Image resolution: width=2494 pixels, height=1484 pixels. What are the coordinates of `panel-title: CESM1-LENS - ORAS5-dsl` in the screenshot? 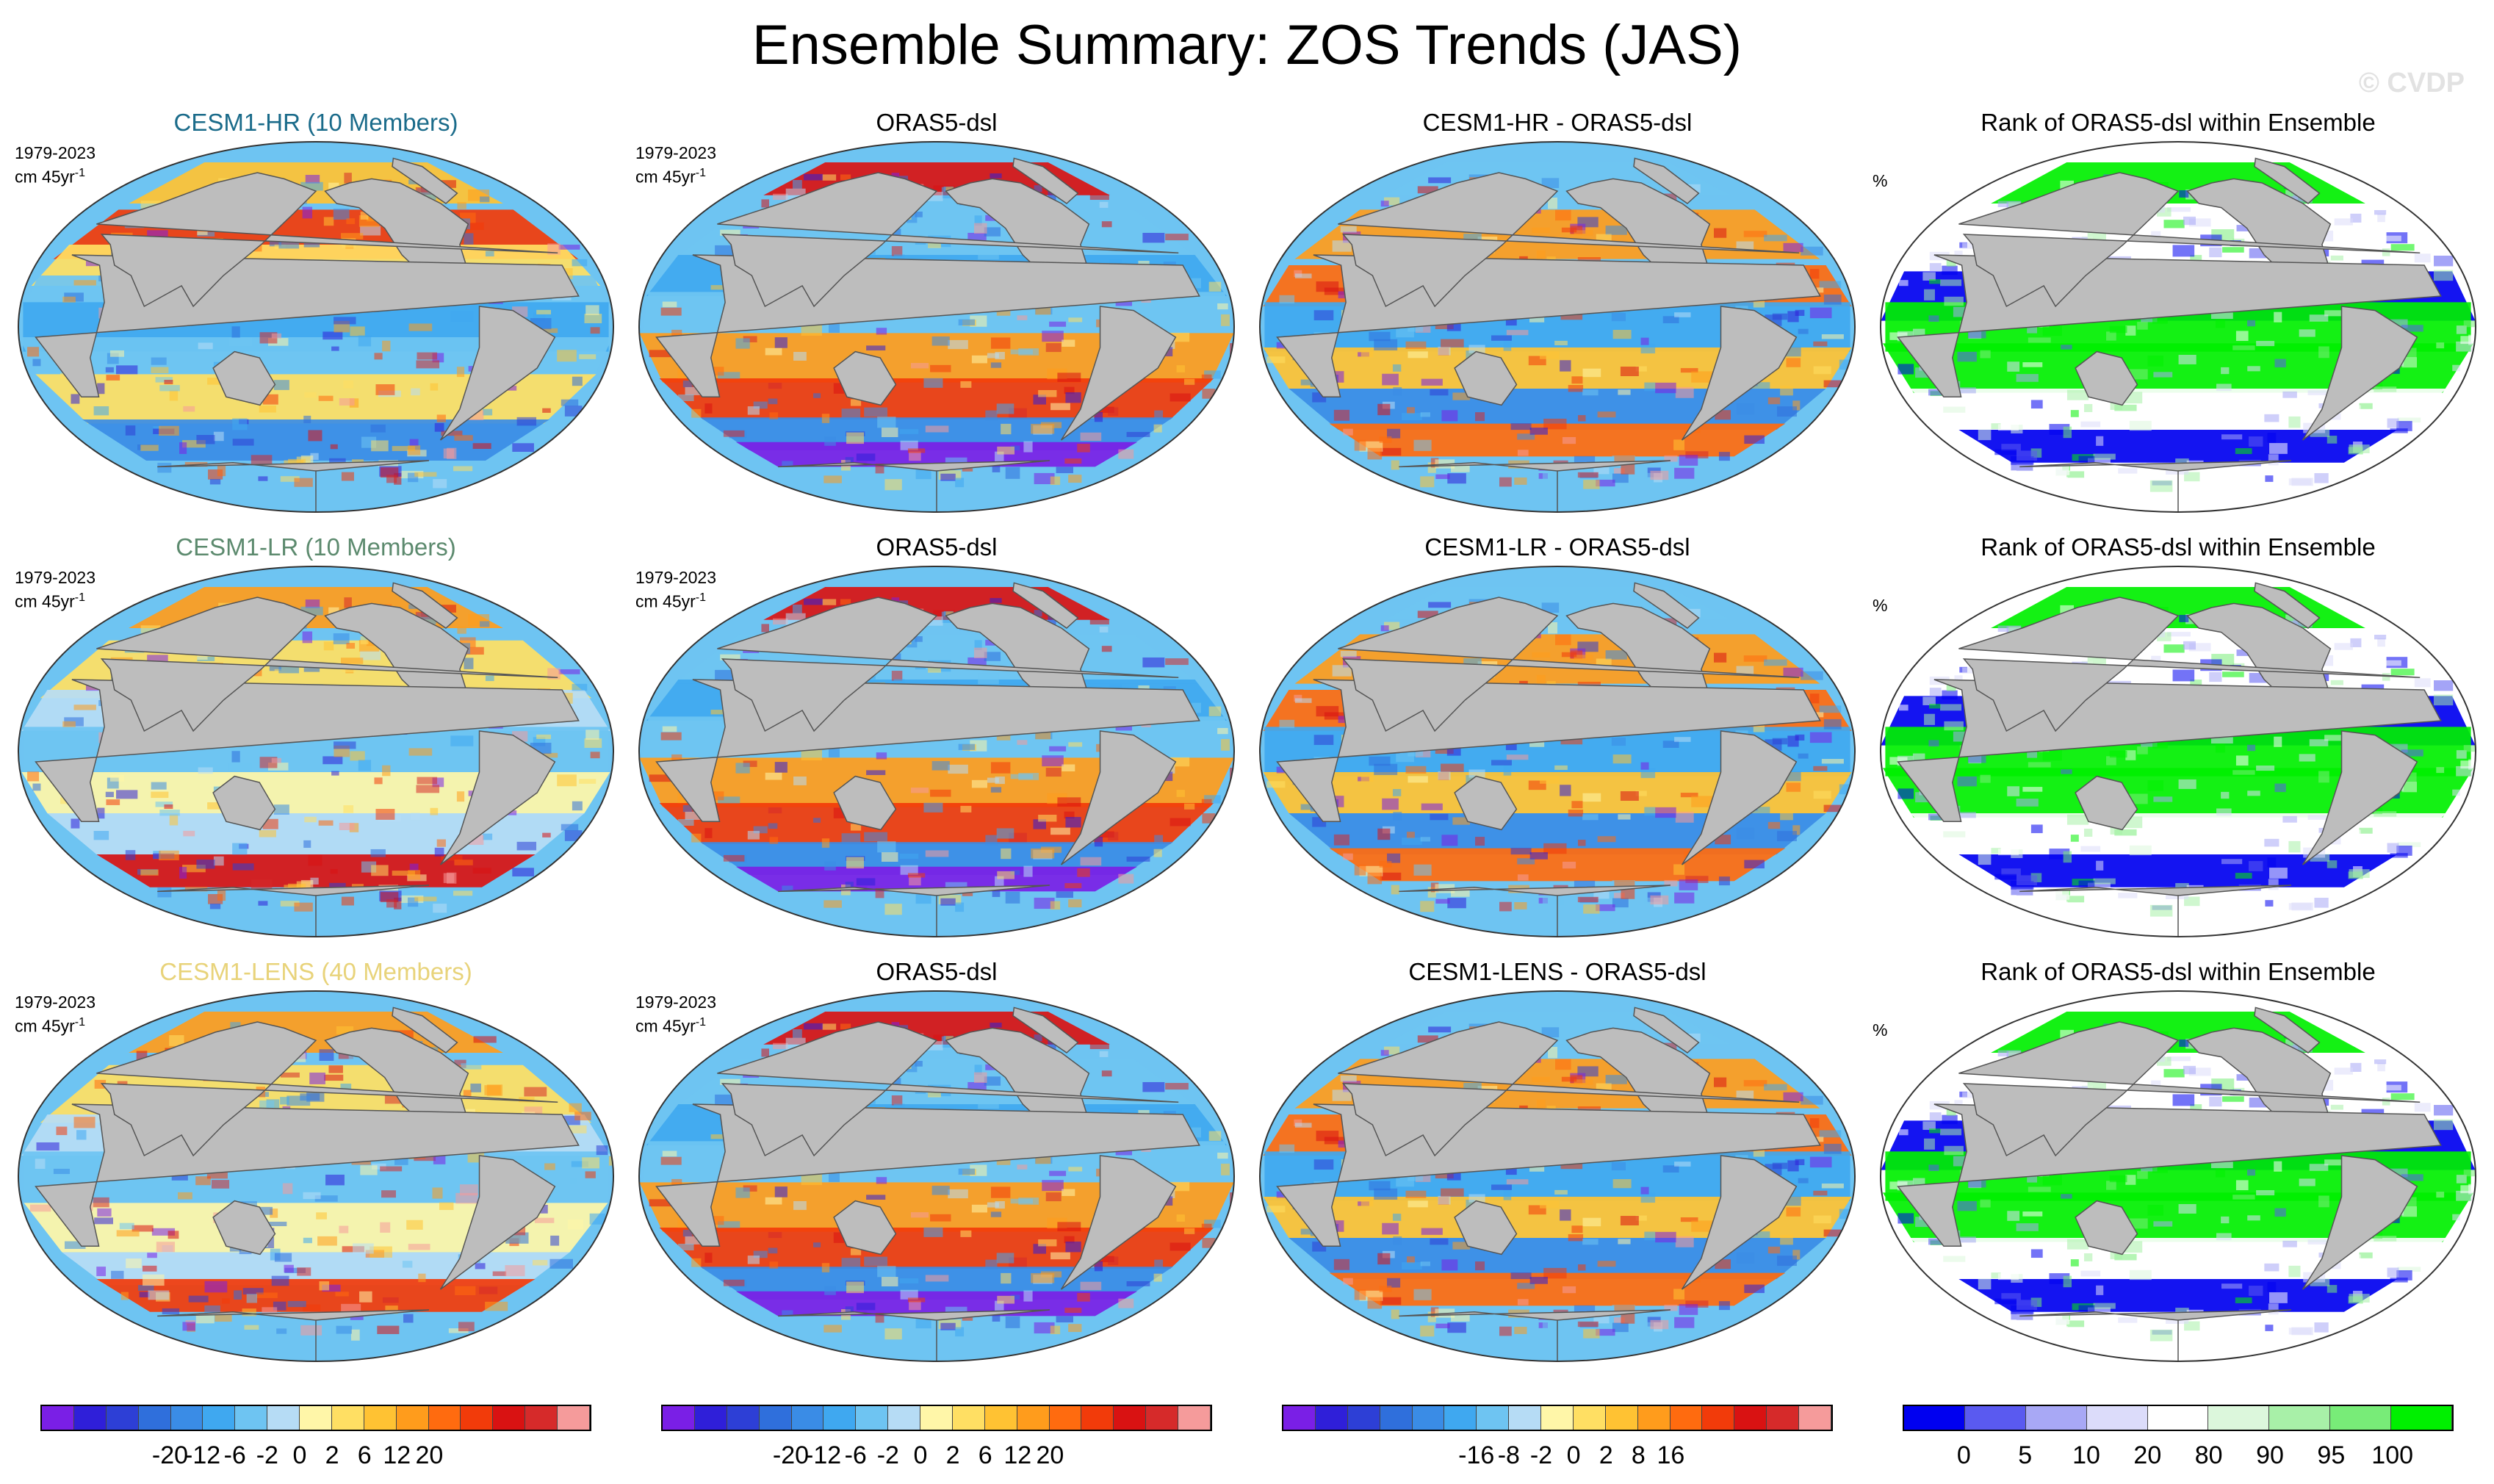 It's located at (1557, 971).